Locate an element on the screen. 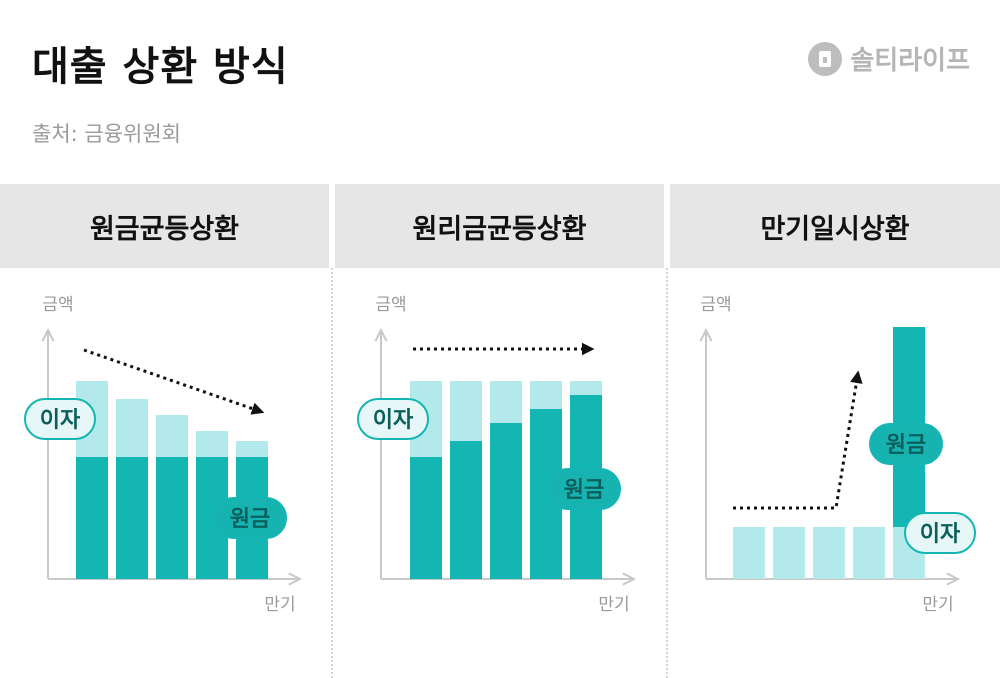 The image size is (1000, 678). source-caption: 출처: 금융위원회 is located at coordinates (106, 134).